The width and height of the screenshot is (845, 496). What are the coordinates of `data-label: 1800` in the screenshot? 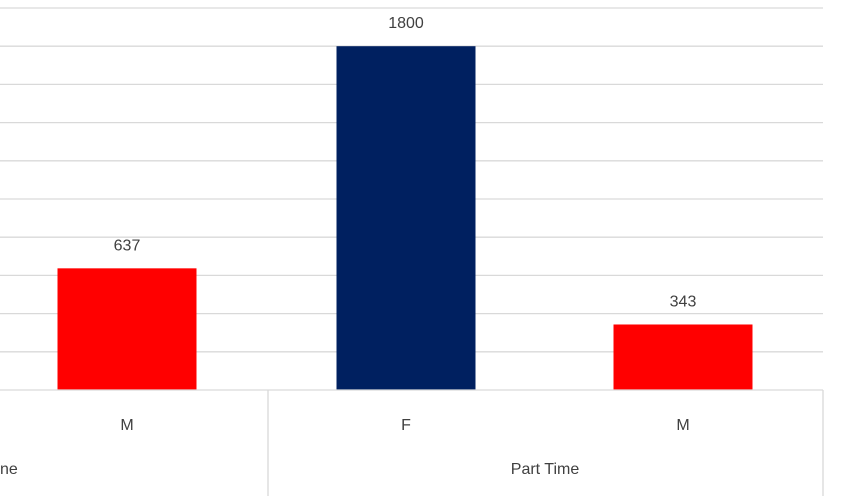 It's located at (406, 23).